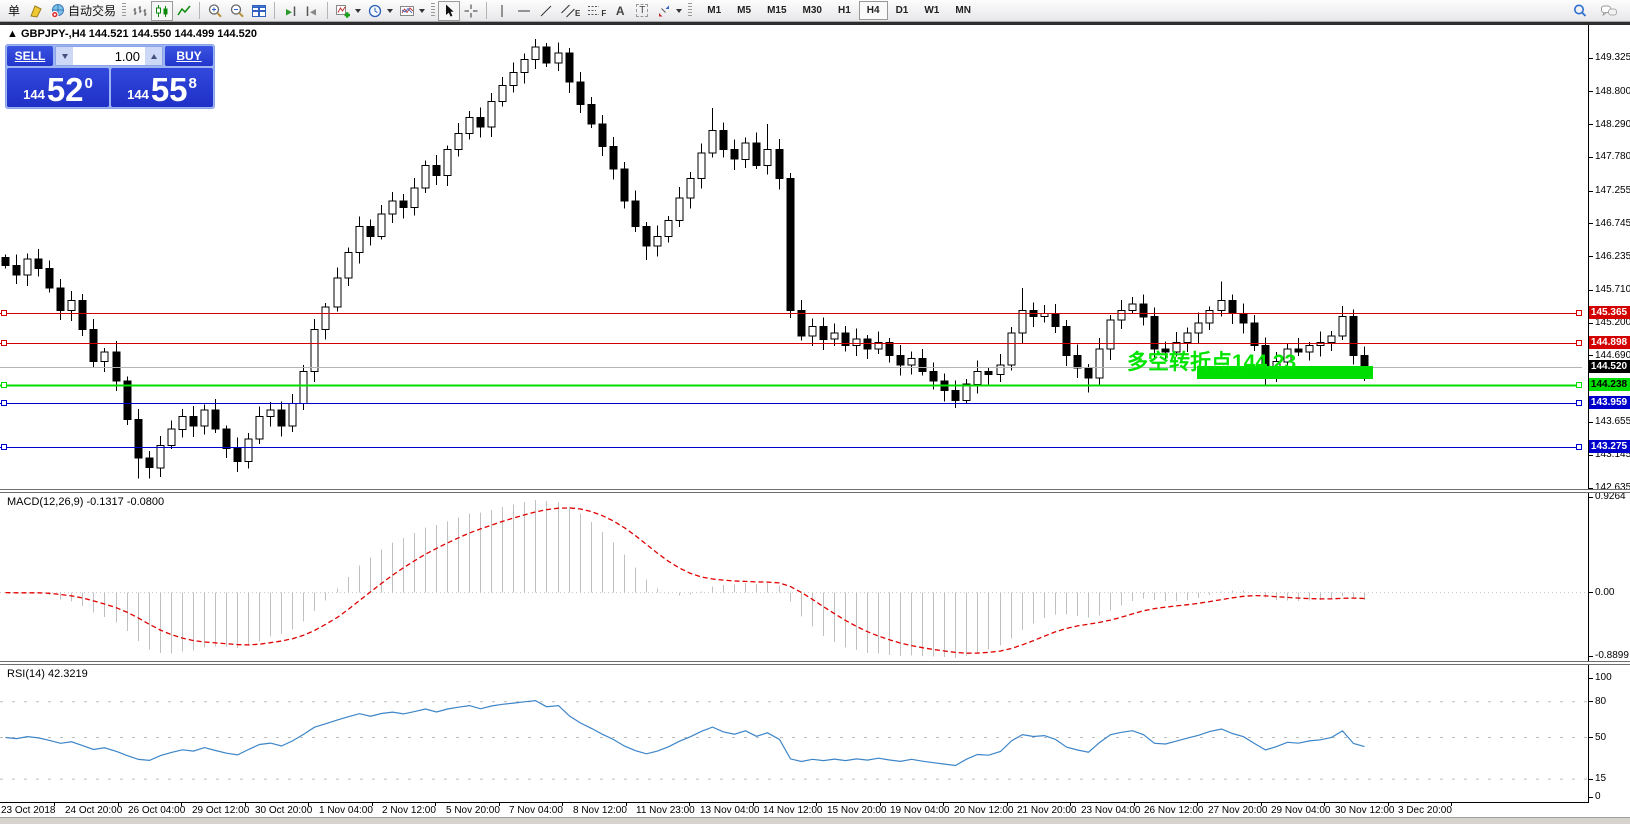 Image resolution: width=1630 pixels, height=824 pixels. I want to click on bar-chart-icon, so click(140, 11).